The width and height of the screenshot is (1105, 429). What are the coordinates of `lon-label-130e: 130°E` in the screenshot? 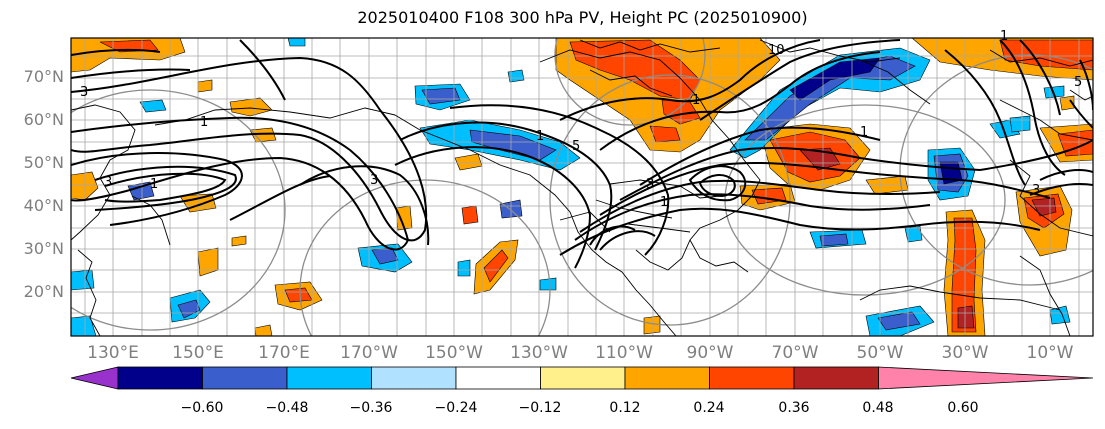 It's located at (113, 353).